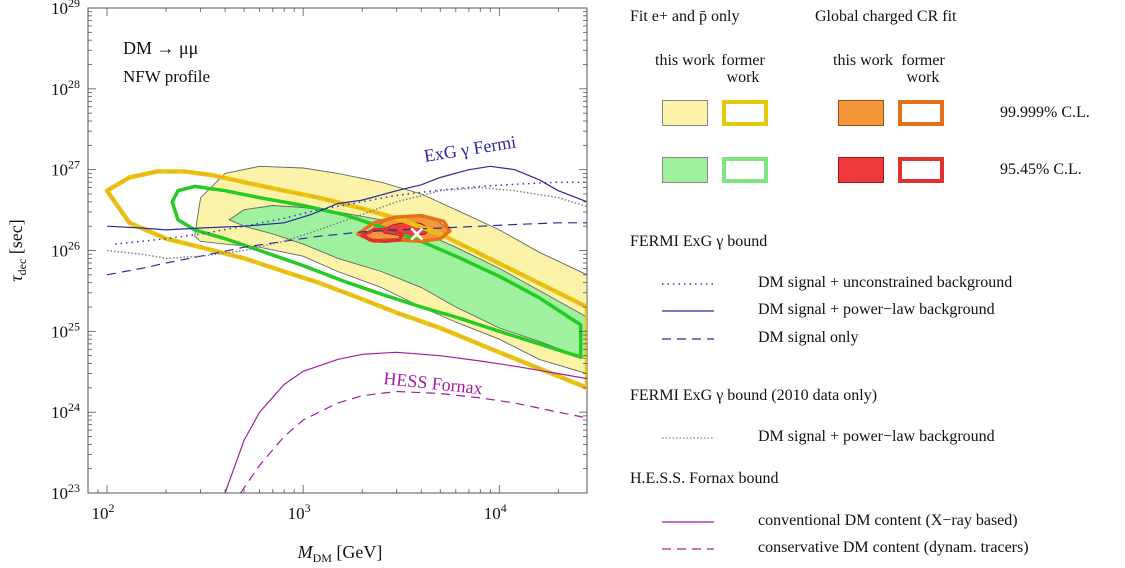  Describe the element at coordinates (160, 48) in the screenshot. I see `annotation-0: DM → μμ` at that location.